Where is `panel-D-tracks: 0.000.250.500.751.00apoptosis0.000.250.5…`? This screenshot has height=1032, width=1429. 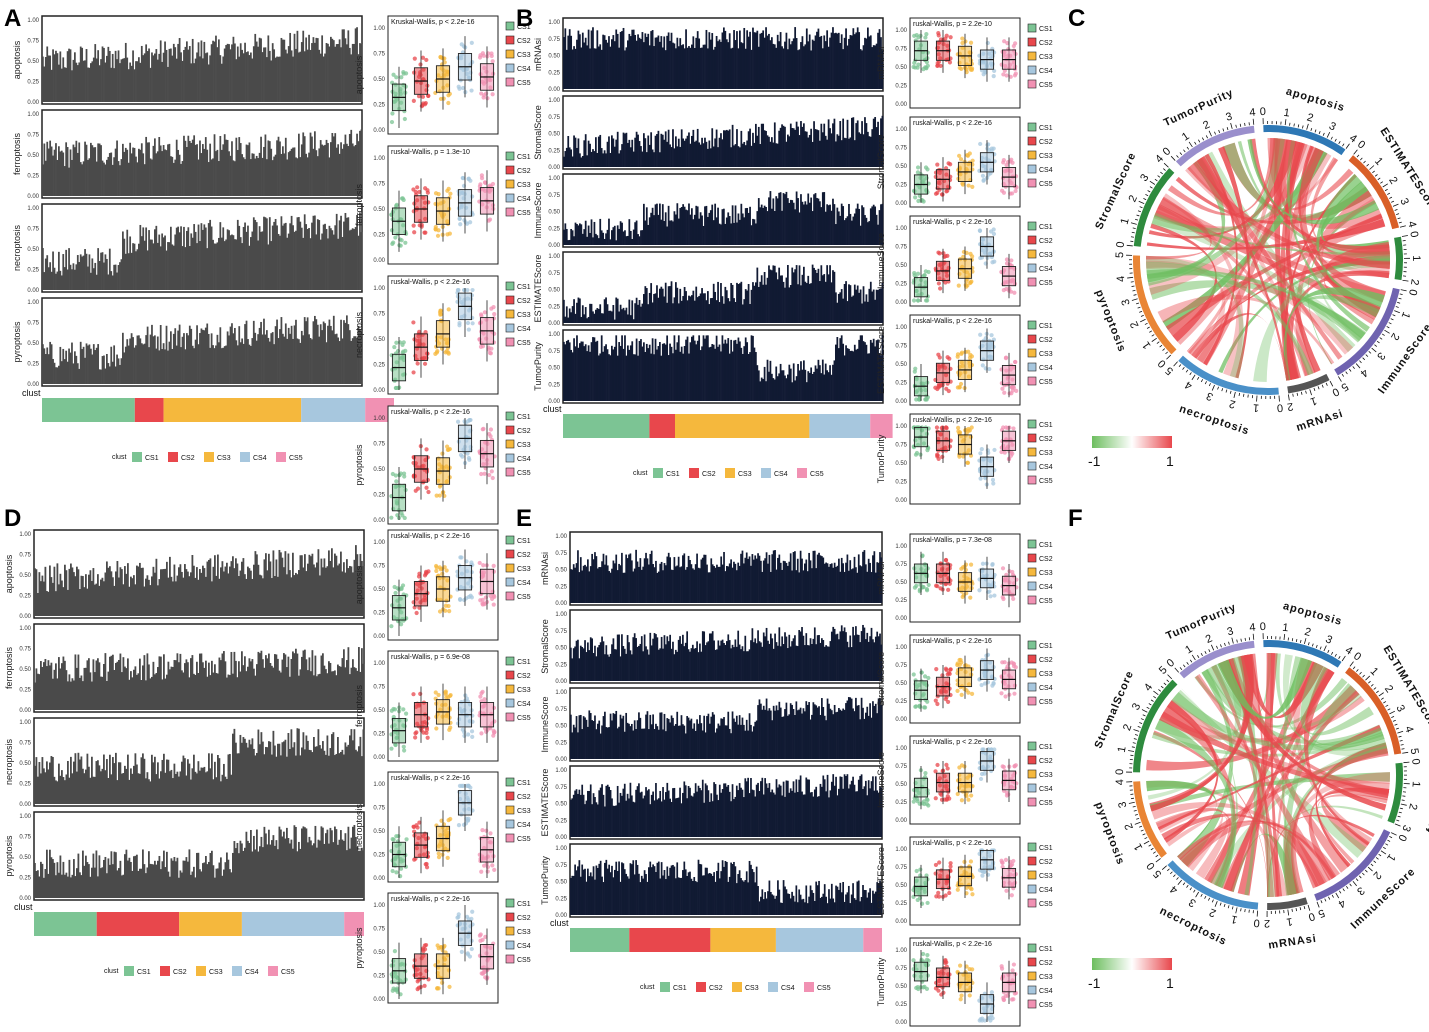
panel-D-tracks: 0.000.250.500.751.00apoptosis0.000.250.5… is located at coordinates (184, 752).